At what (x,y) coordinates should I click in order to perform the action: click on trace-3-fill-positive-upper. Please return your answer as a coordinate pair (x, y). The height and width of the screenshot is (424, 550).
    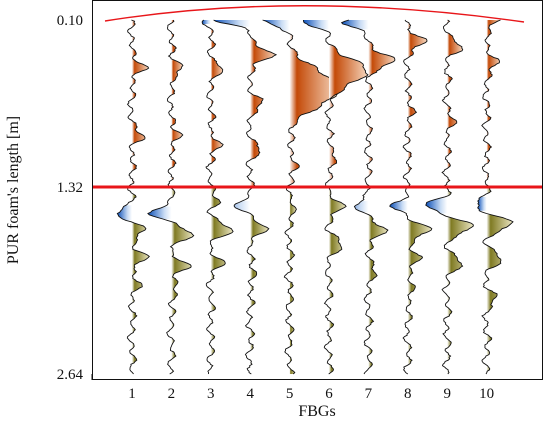
    Looking at the image, I should click on (217, 107).